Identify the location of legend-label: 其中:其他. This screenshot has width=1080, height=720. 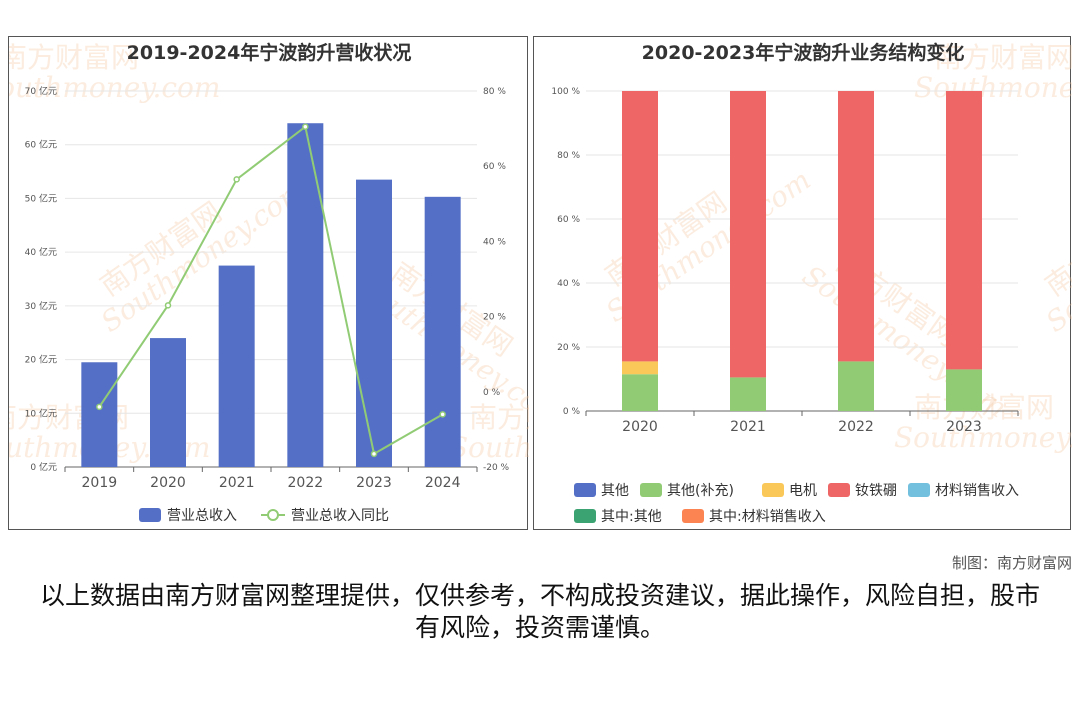
(631, 517).